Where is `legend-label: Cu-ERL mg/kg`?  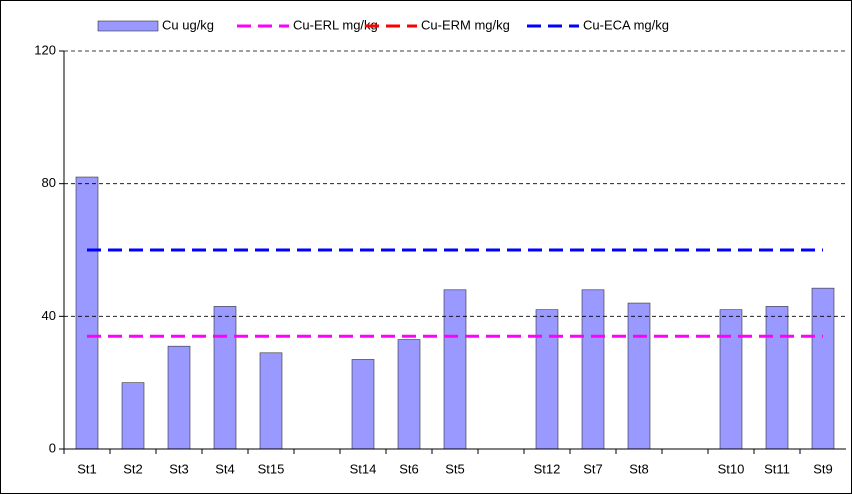
legend-label: Cu-ERL mg/kg is located at coordinates (335, 24).